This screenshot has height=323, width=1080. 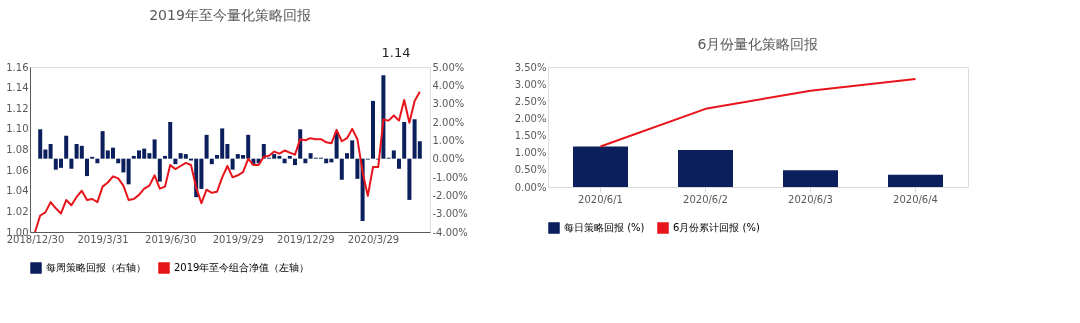 I want to click on y-tick-label: 2.50%, so click(x=530, y=101).